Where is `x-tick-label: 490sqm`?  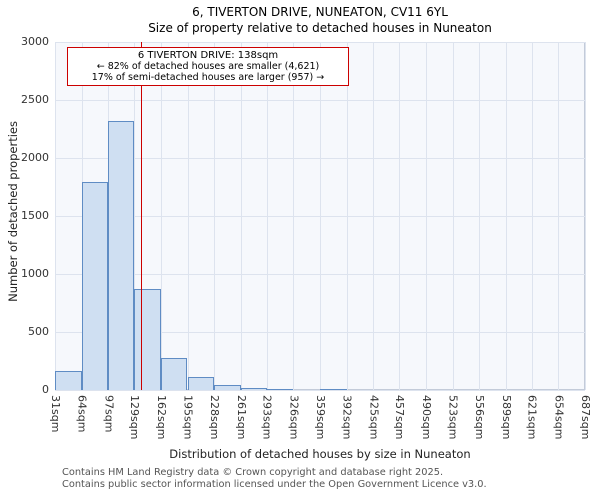
x-tick-label: 490sqm is located at coordinates (426, 417).